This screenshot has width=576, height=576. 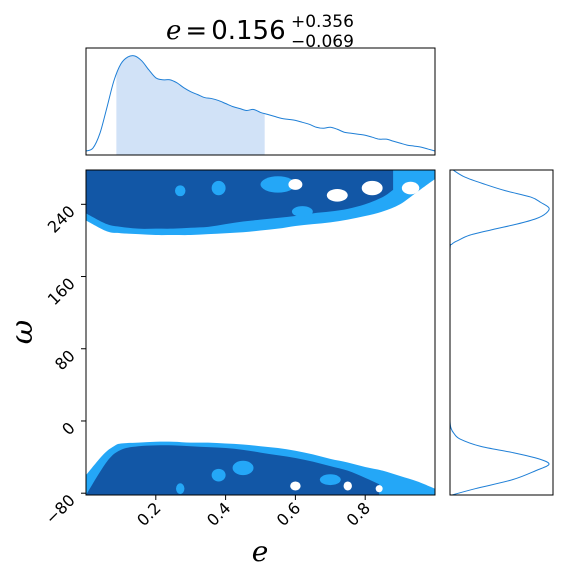 I want to click on density-curve-e, so click(x=260, y=103).